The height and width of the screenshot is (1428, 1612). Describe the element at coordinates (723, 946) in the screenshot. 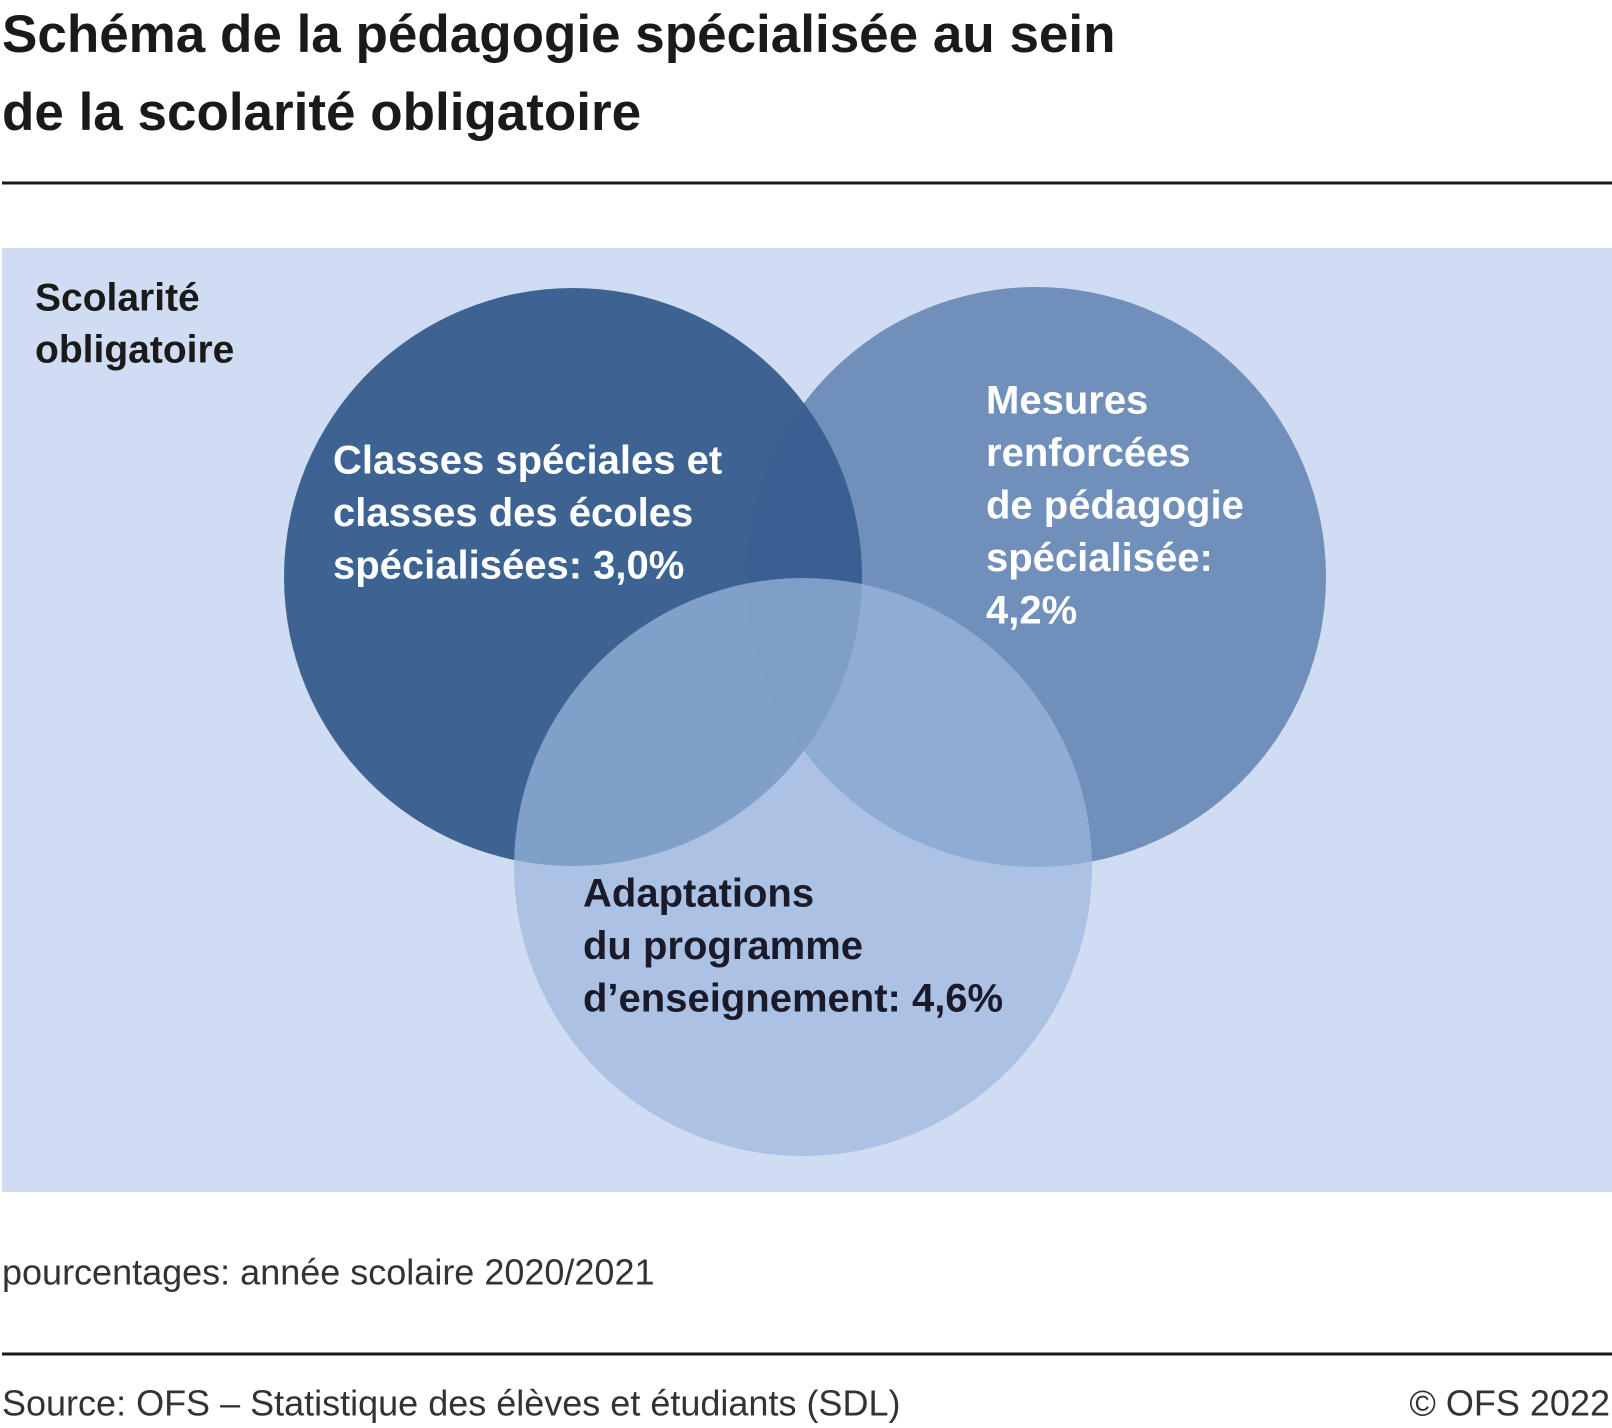

I see `circle-label-line: du programme` at that location.